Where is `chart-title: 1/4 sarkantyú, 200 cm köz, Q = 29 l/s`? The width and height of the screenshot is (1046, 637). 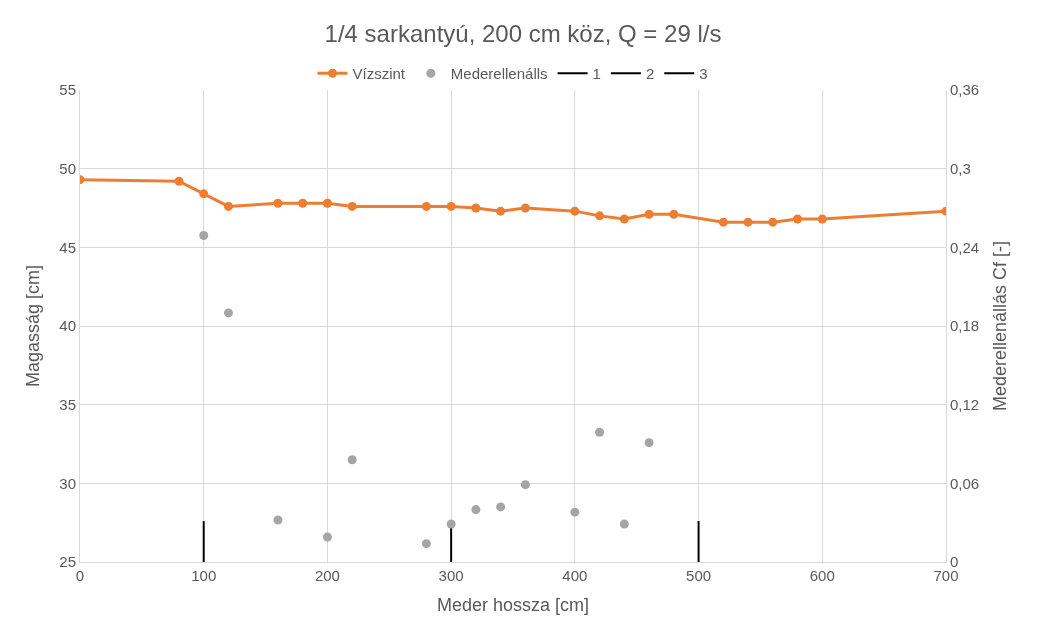
chart-title: 1/4 sarkantyú, 200 cm köz, Q = 29 l/s is located at coordinates (523, 34).